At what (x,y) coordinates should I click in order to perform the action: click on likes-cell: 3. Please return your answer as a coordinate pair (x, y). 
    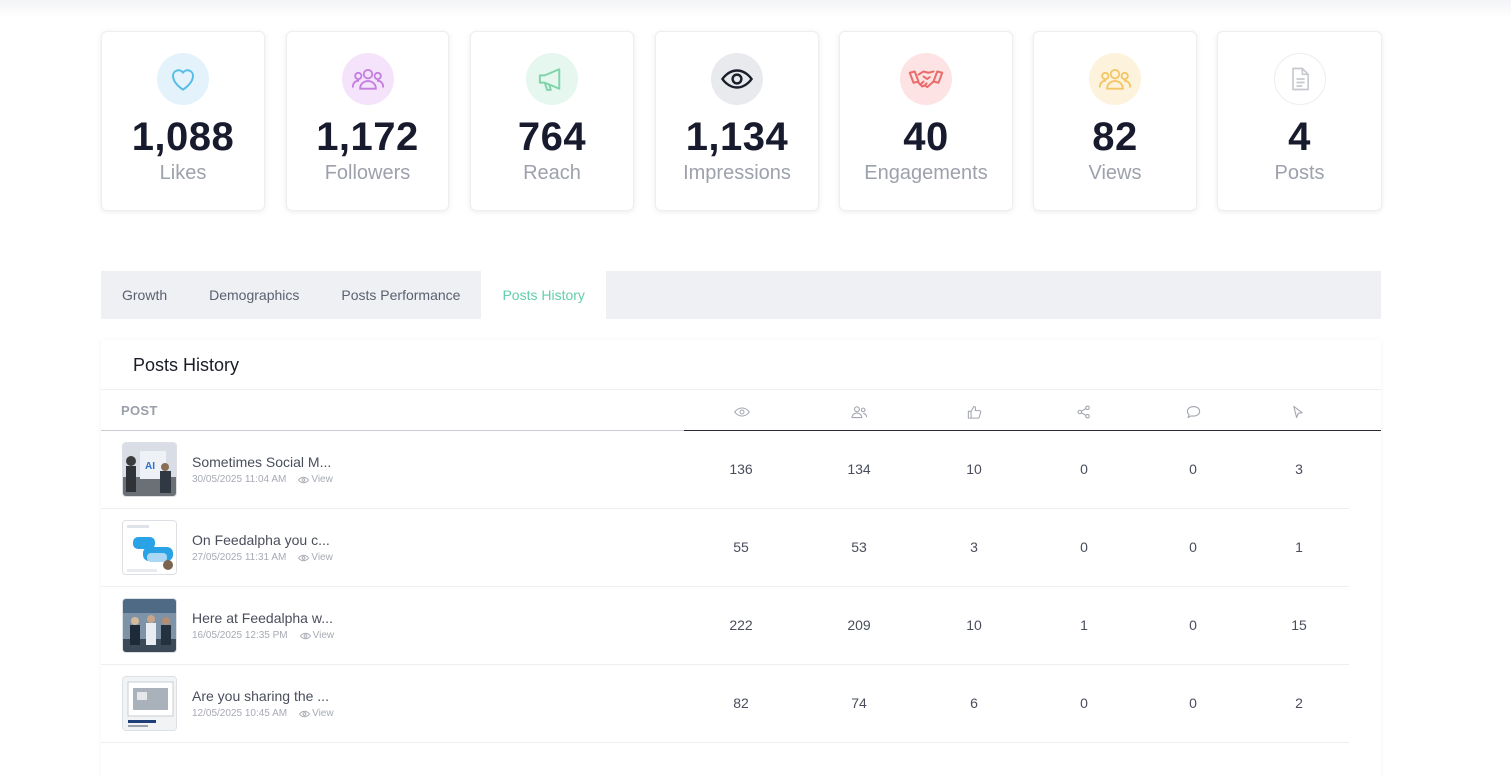
    Looking at the image, I should click on (974, 547).